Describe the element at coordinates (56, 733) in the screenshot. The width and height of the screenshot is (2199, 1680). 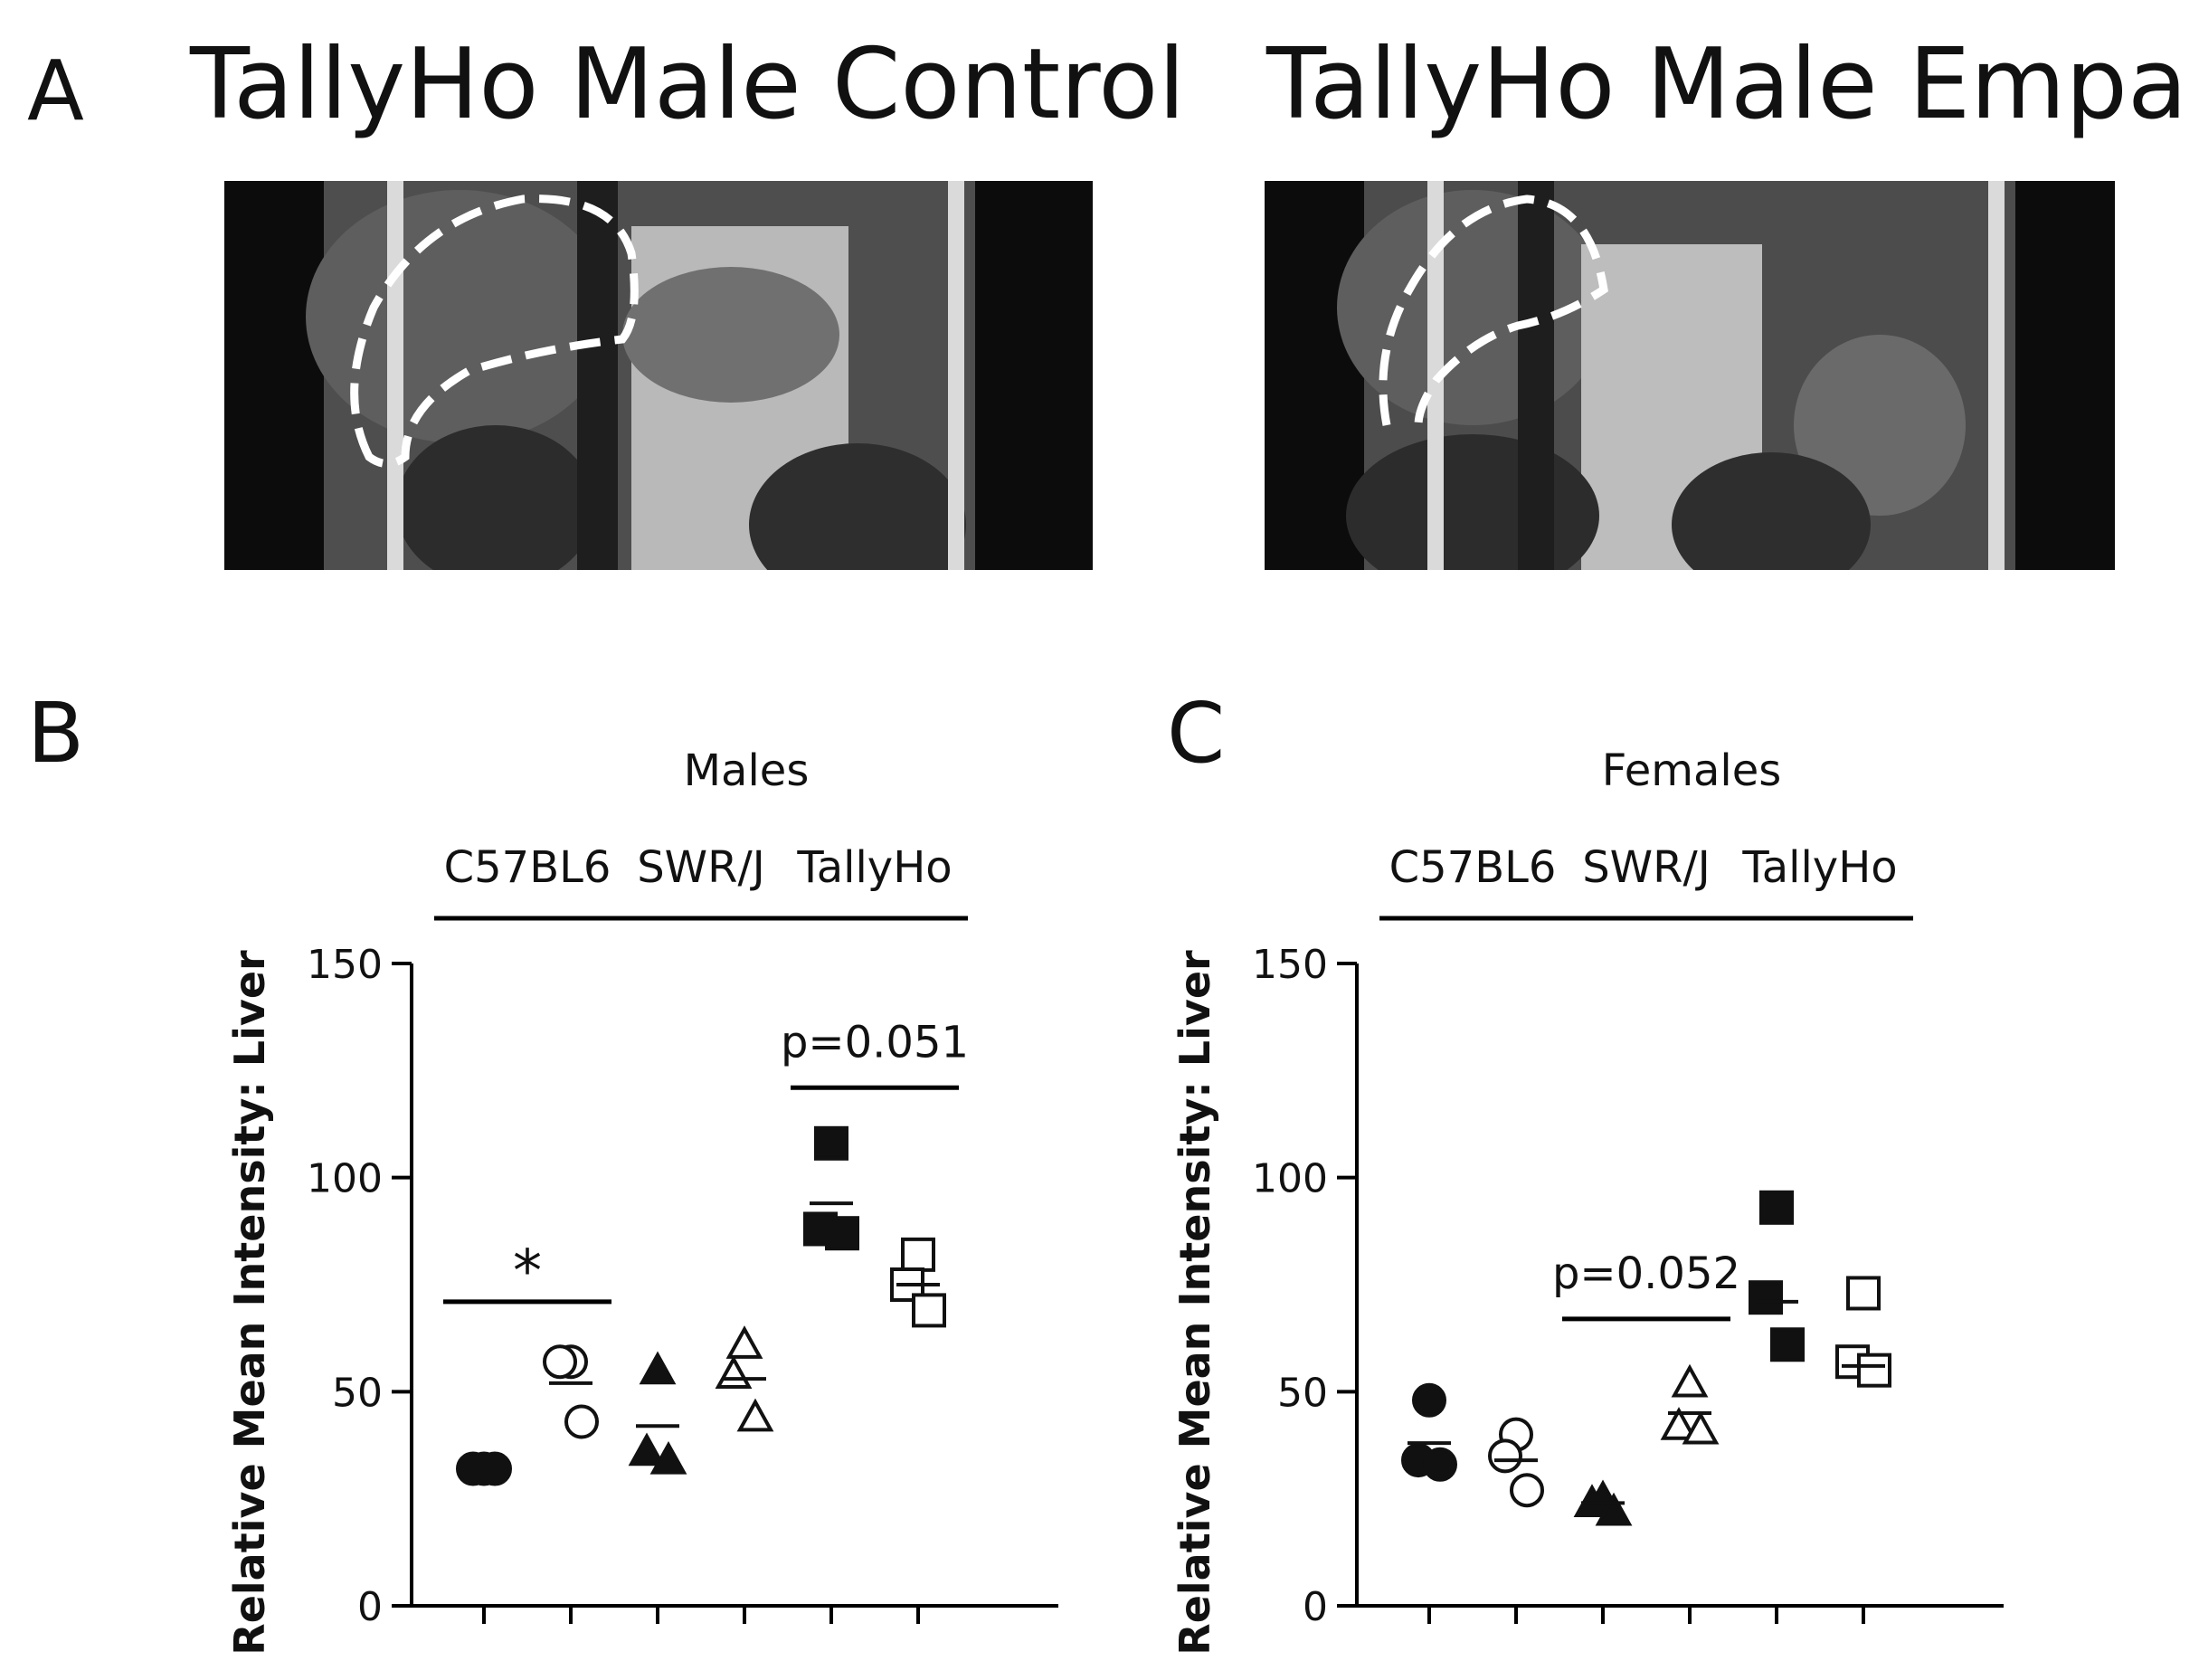
I see `panel-letter-b: B` at that location.